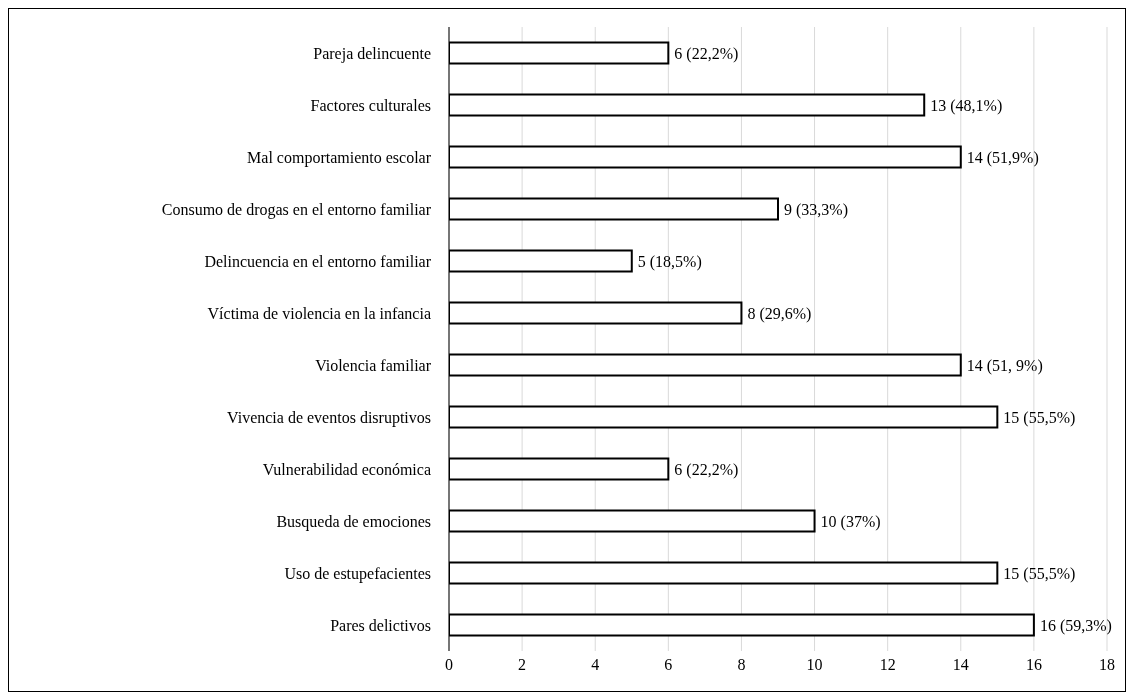  I want to click on data-label: 5 (18,5%), so click(669, 261).